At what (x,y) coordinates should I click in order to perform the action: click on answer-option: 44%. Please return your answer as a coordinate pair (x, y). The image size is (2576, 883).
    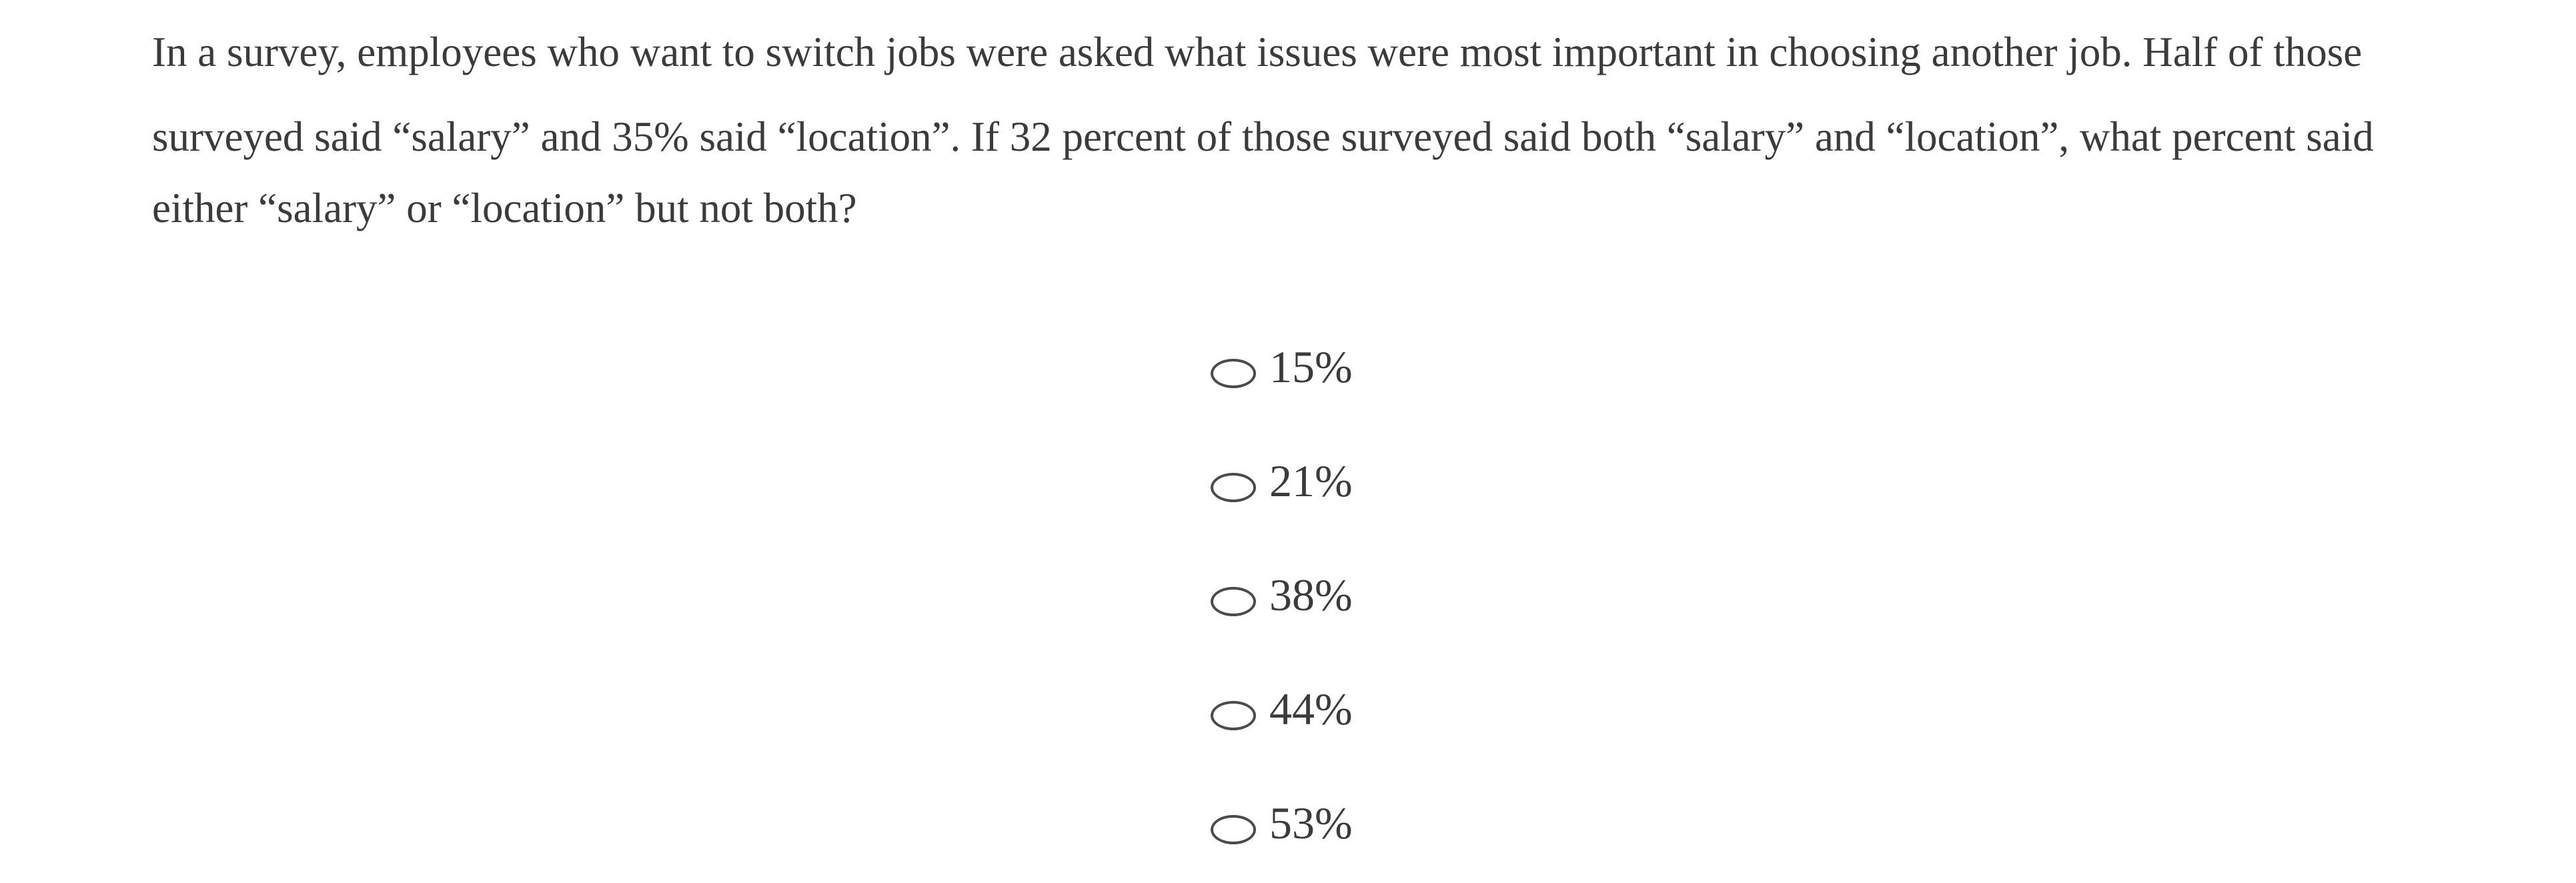
    Looking at the image, I should click on (1282, 709).